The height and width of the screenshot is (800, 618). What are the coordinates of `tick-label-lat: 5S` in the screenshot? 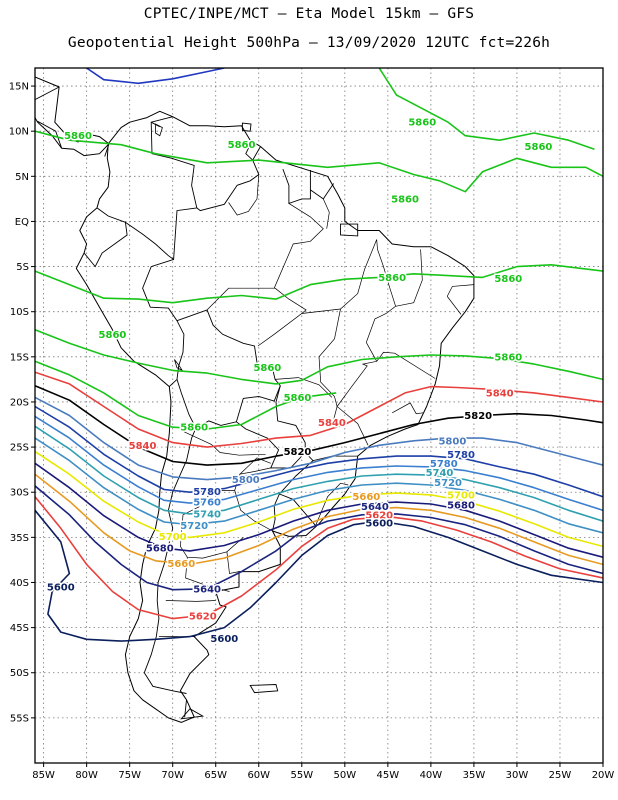 It's located at (22, 267).